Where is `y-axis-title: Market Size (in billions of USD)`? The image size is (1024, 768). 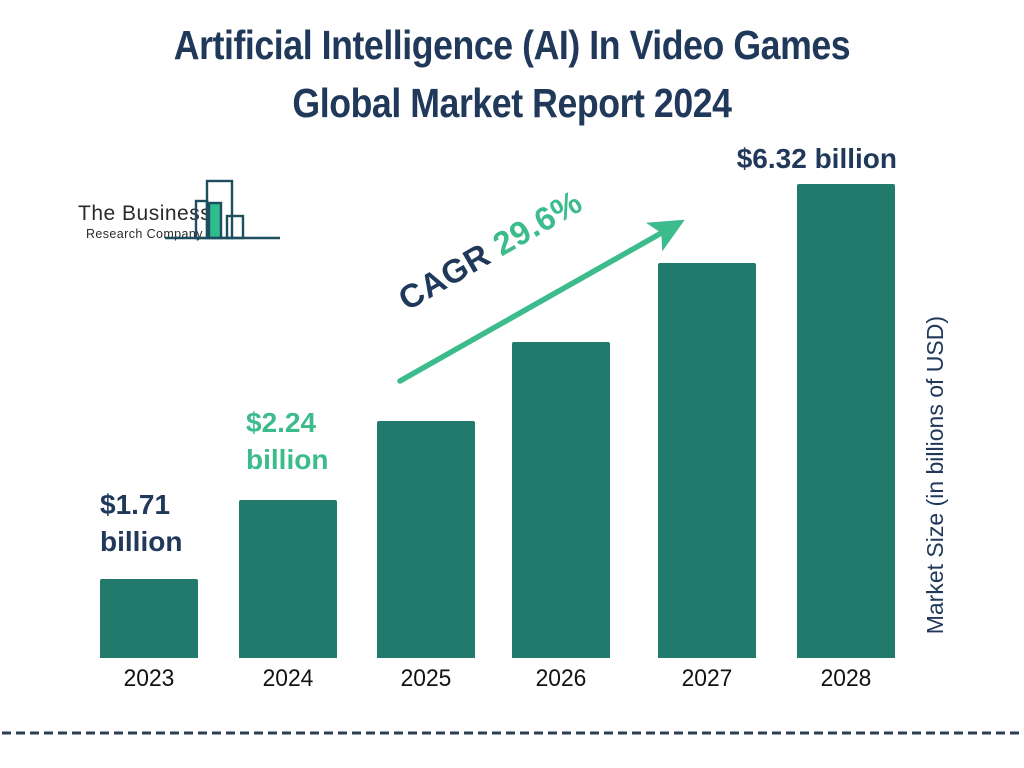 y-axis-title: Market Size (in billions of USD) is located at coordinates (935, 475).